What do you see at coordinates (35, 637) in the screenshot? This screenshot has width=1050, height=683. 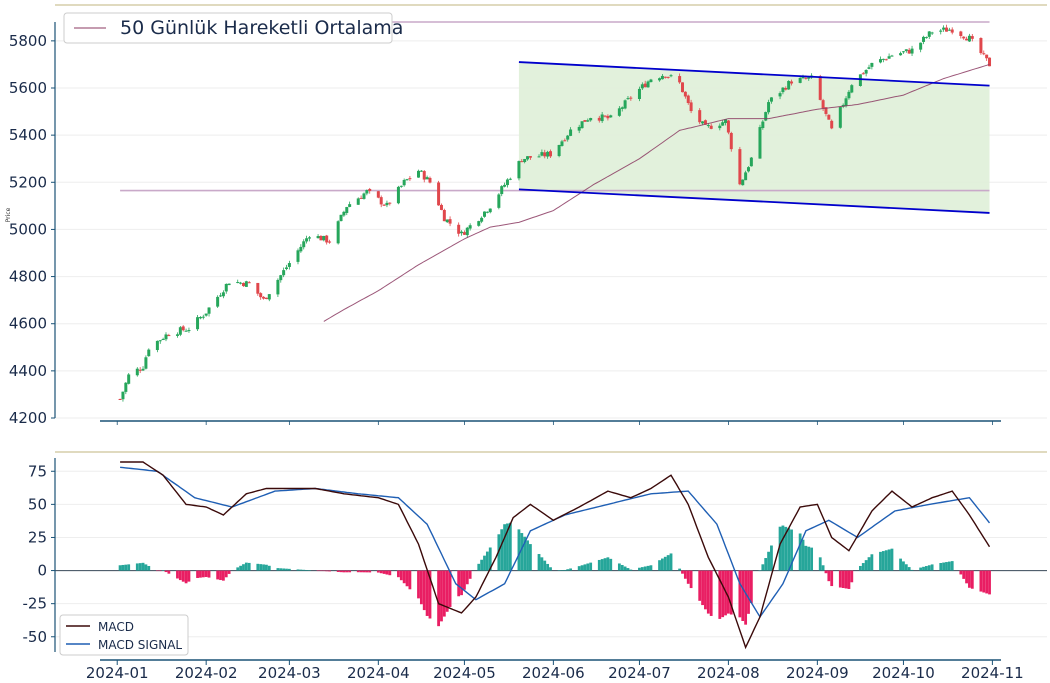 I see `macd-y-tick-label: -50` at bounding box center [35, 637].